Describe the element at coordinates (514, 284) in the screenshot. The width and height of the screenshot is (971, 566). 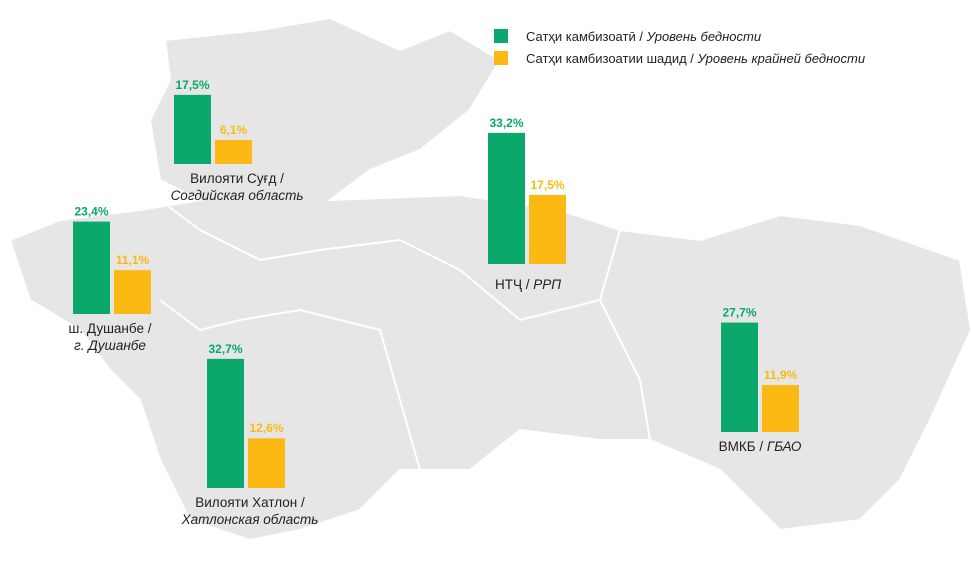
I see `region-name-part: НТҶ /` at that location.